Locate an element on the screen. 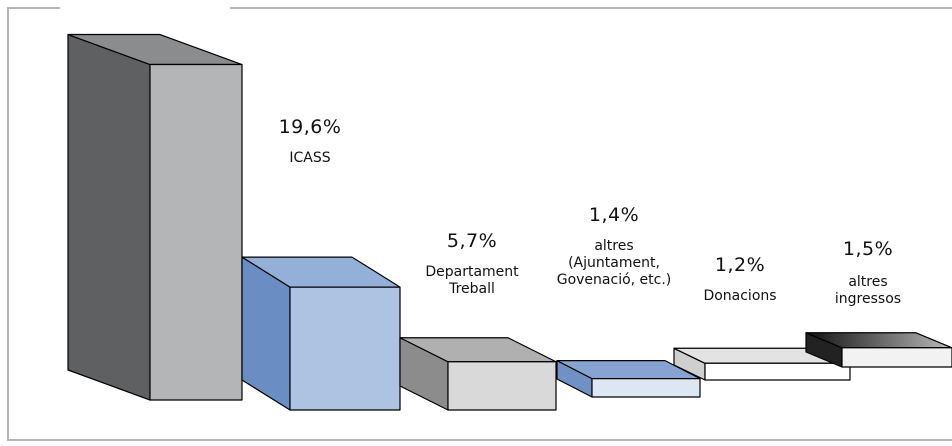 This screenshot has height=446, width=952. value-label: 1,5% is located at coordinates (868, 249).